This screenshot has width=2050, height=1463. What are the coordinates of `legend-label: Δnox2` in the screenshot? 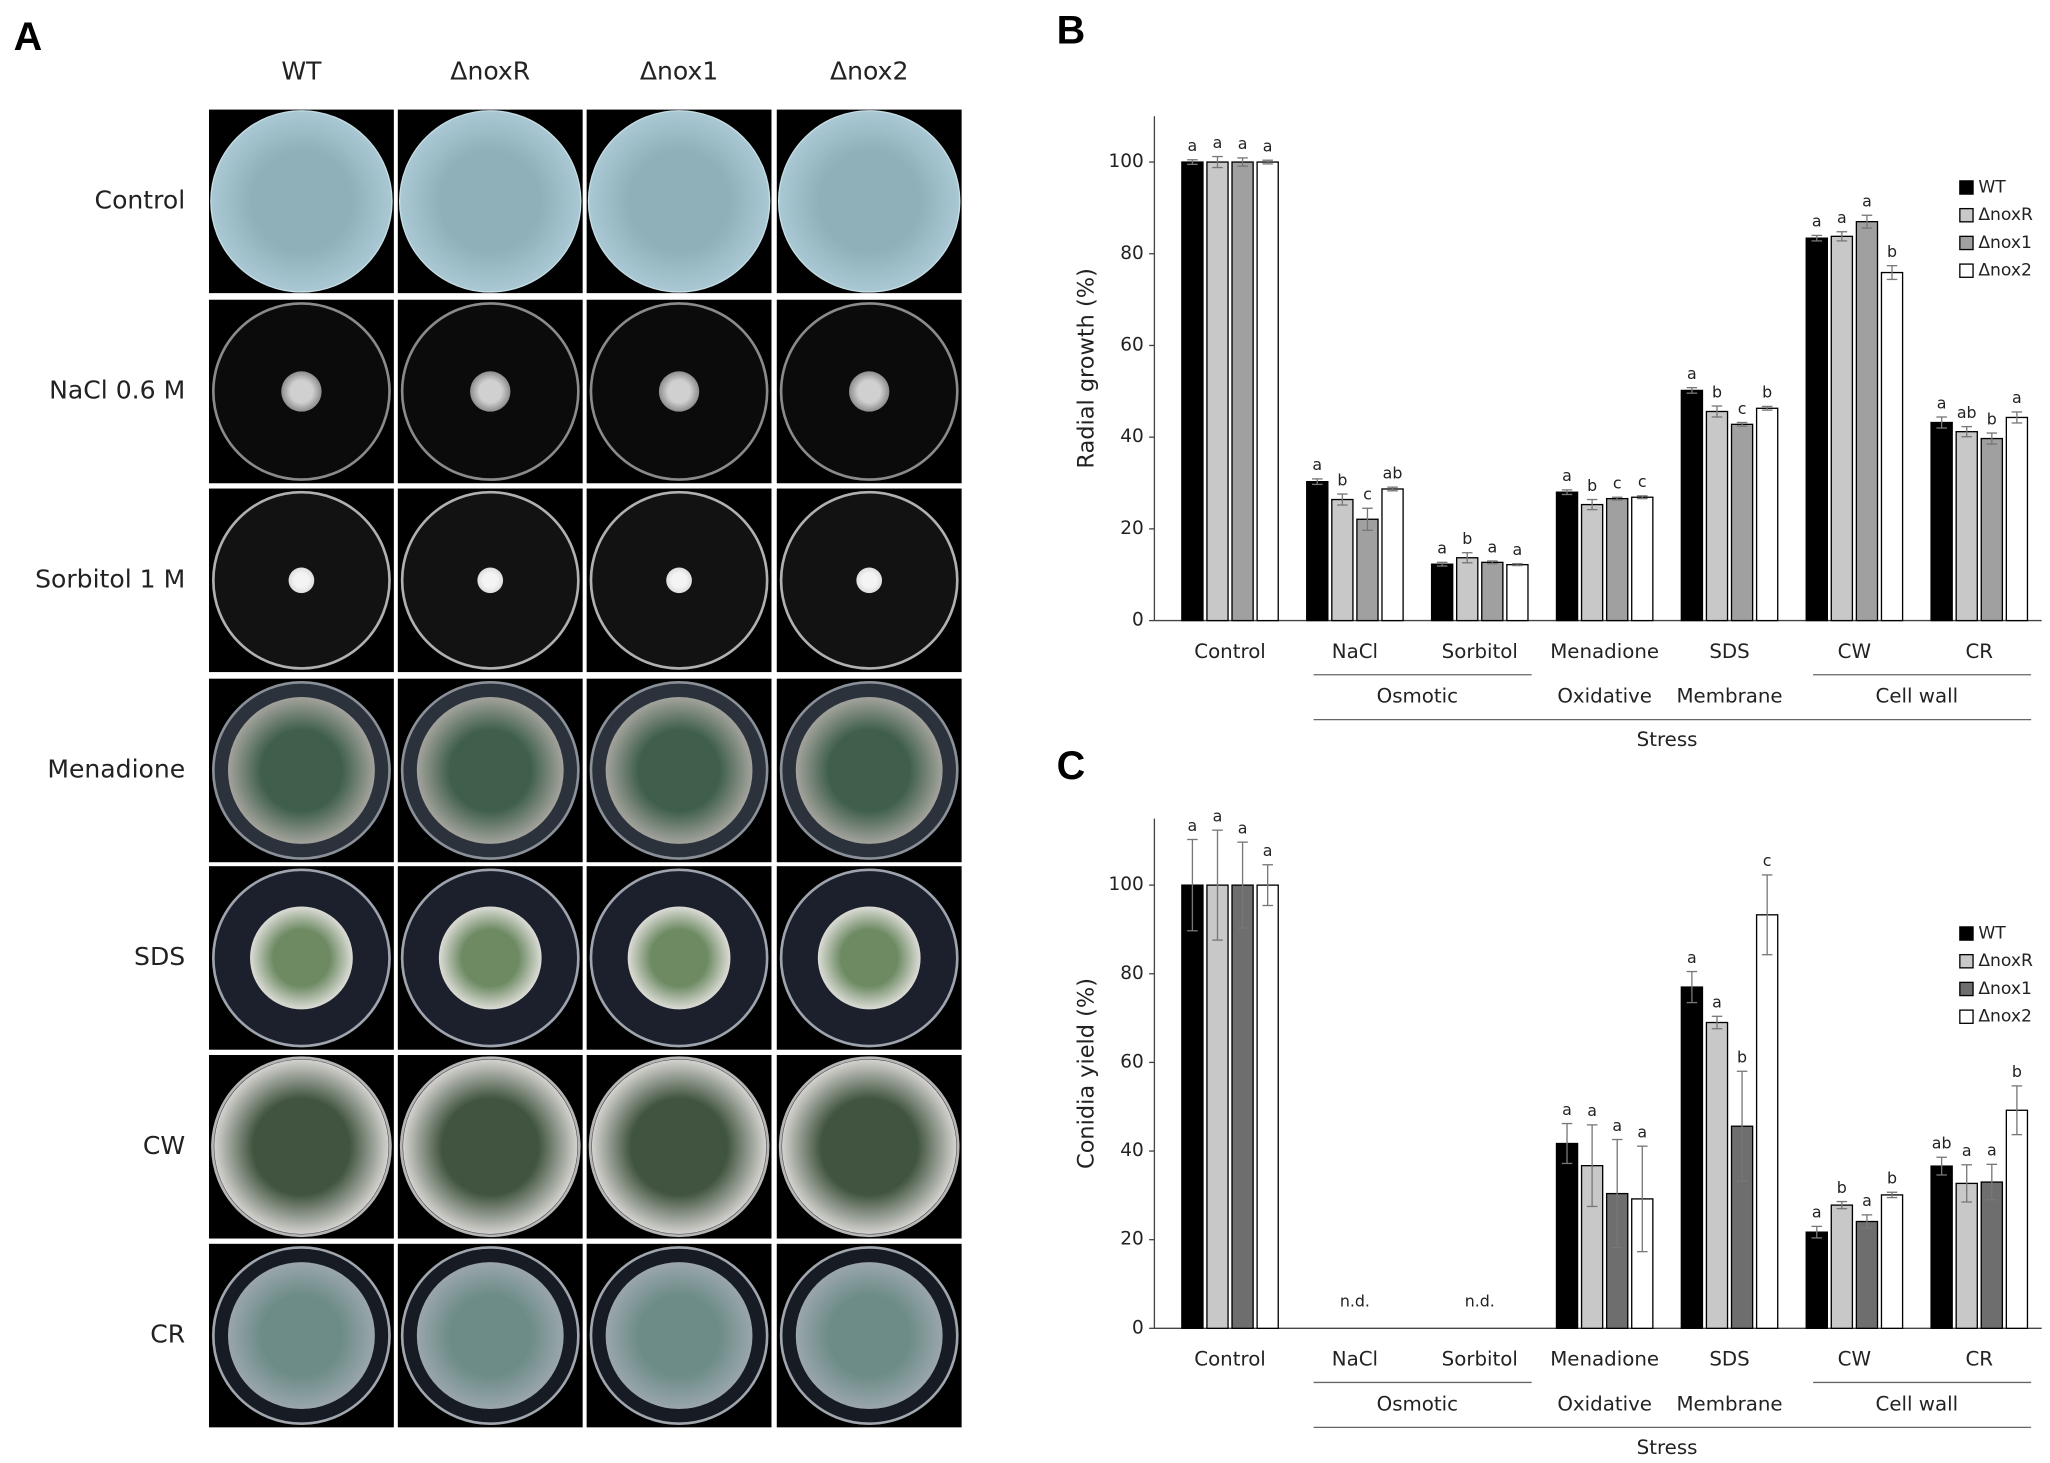 It's located at (2005, 1017).